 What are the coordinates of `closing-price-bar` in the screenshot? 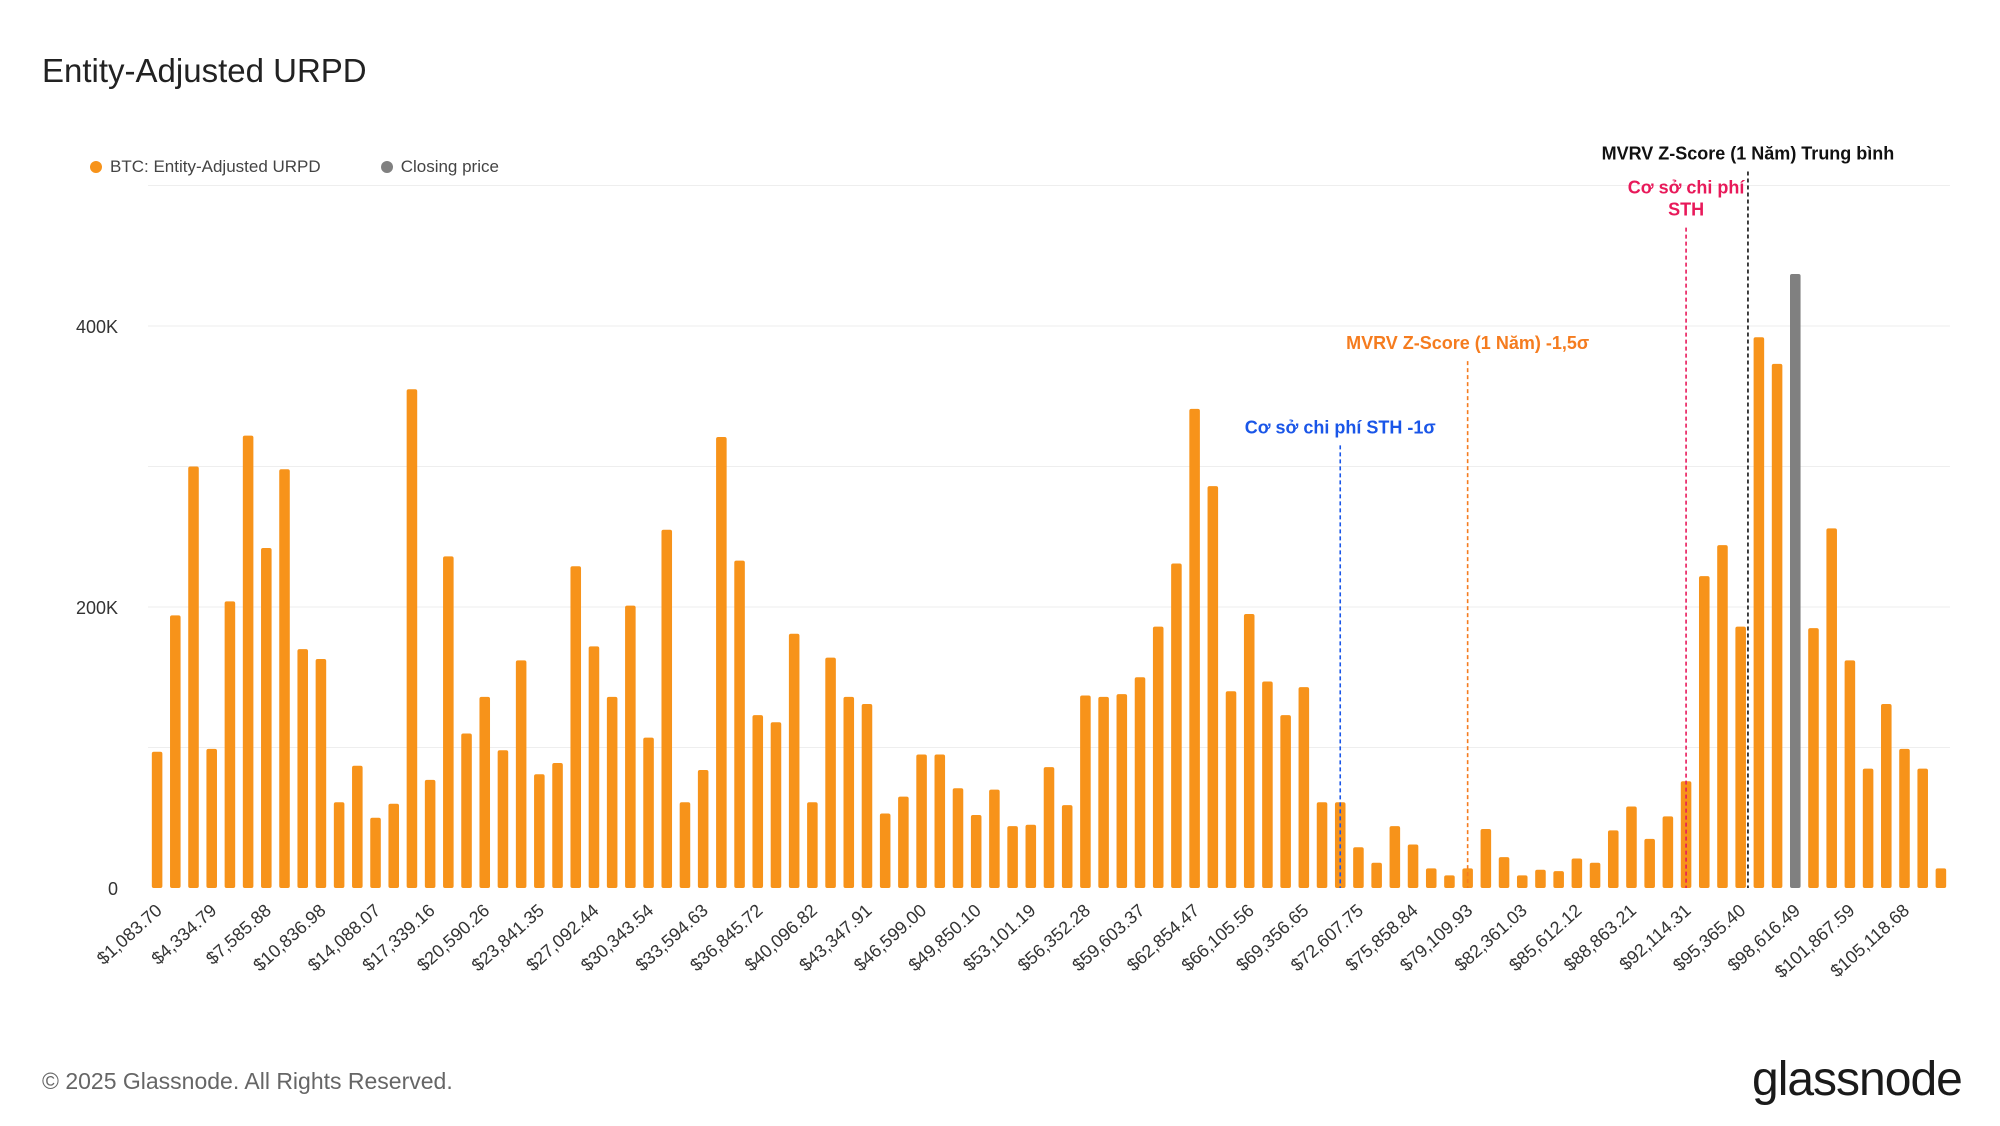 It's located at (1795, 581).